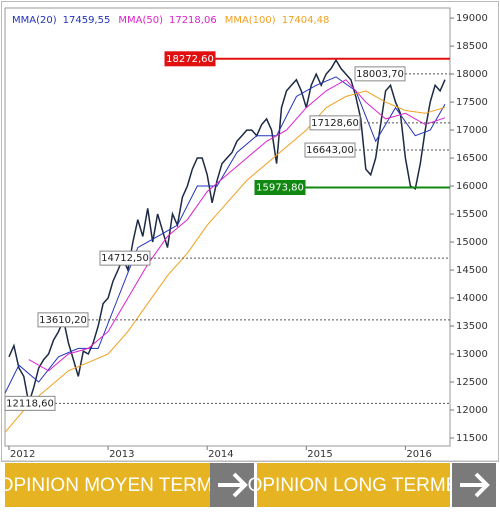 The height and width of the screenshot is (524, 500). What do you see at coordinates (418, 454) in the screenshot?
I see `x-tick-label: 2016` at bounding box center [418, 454].